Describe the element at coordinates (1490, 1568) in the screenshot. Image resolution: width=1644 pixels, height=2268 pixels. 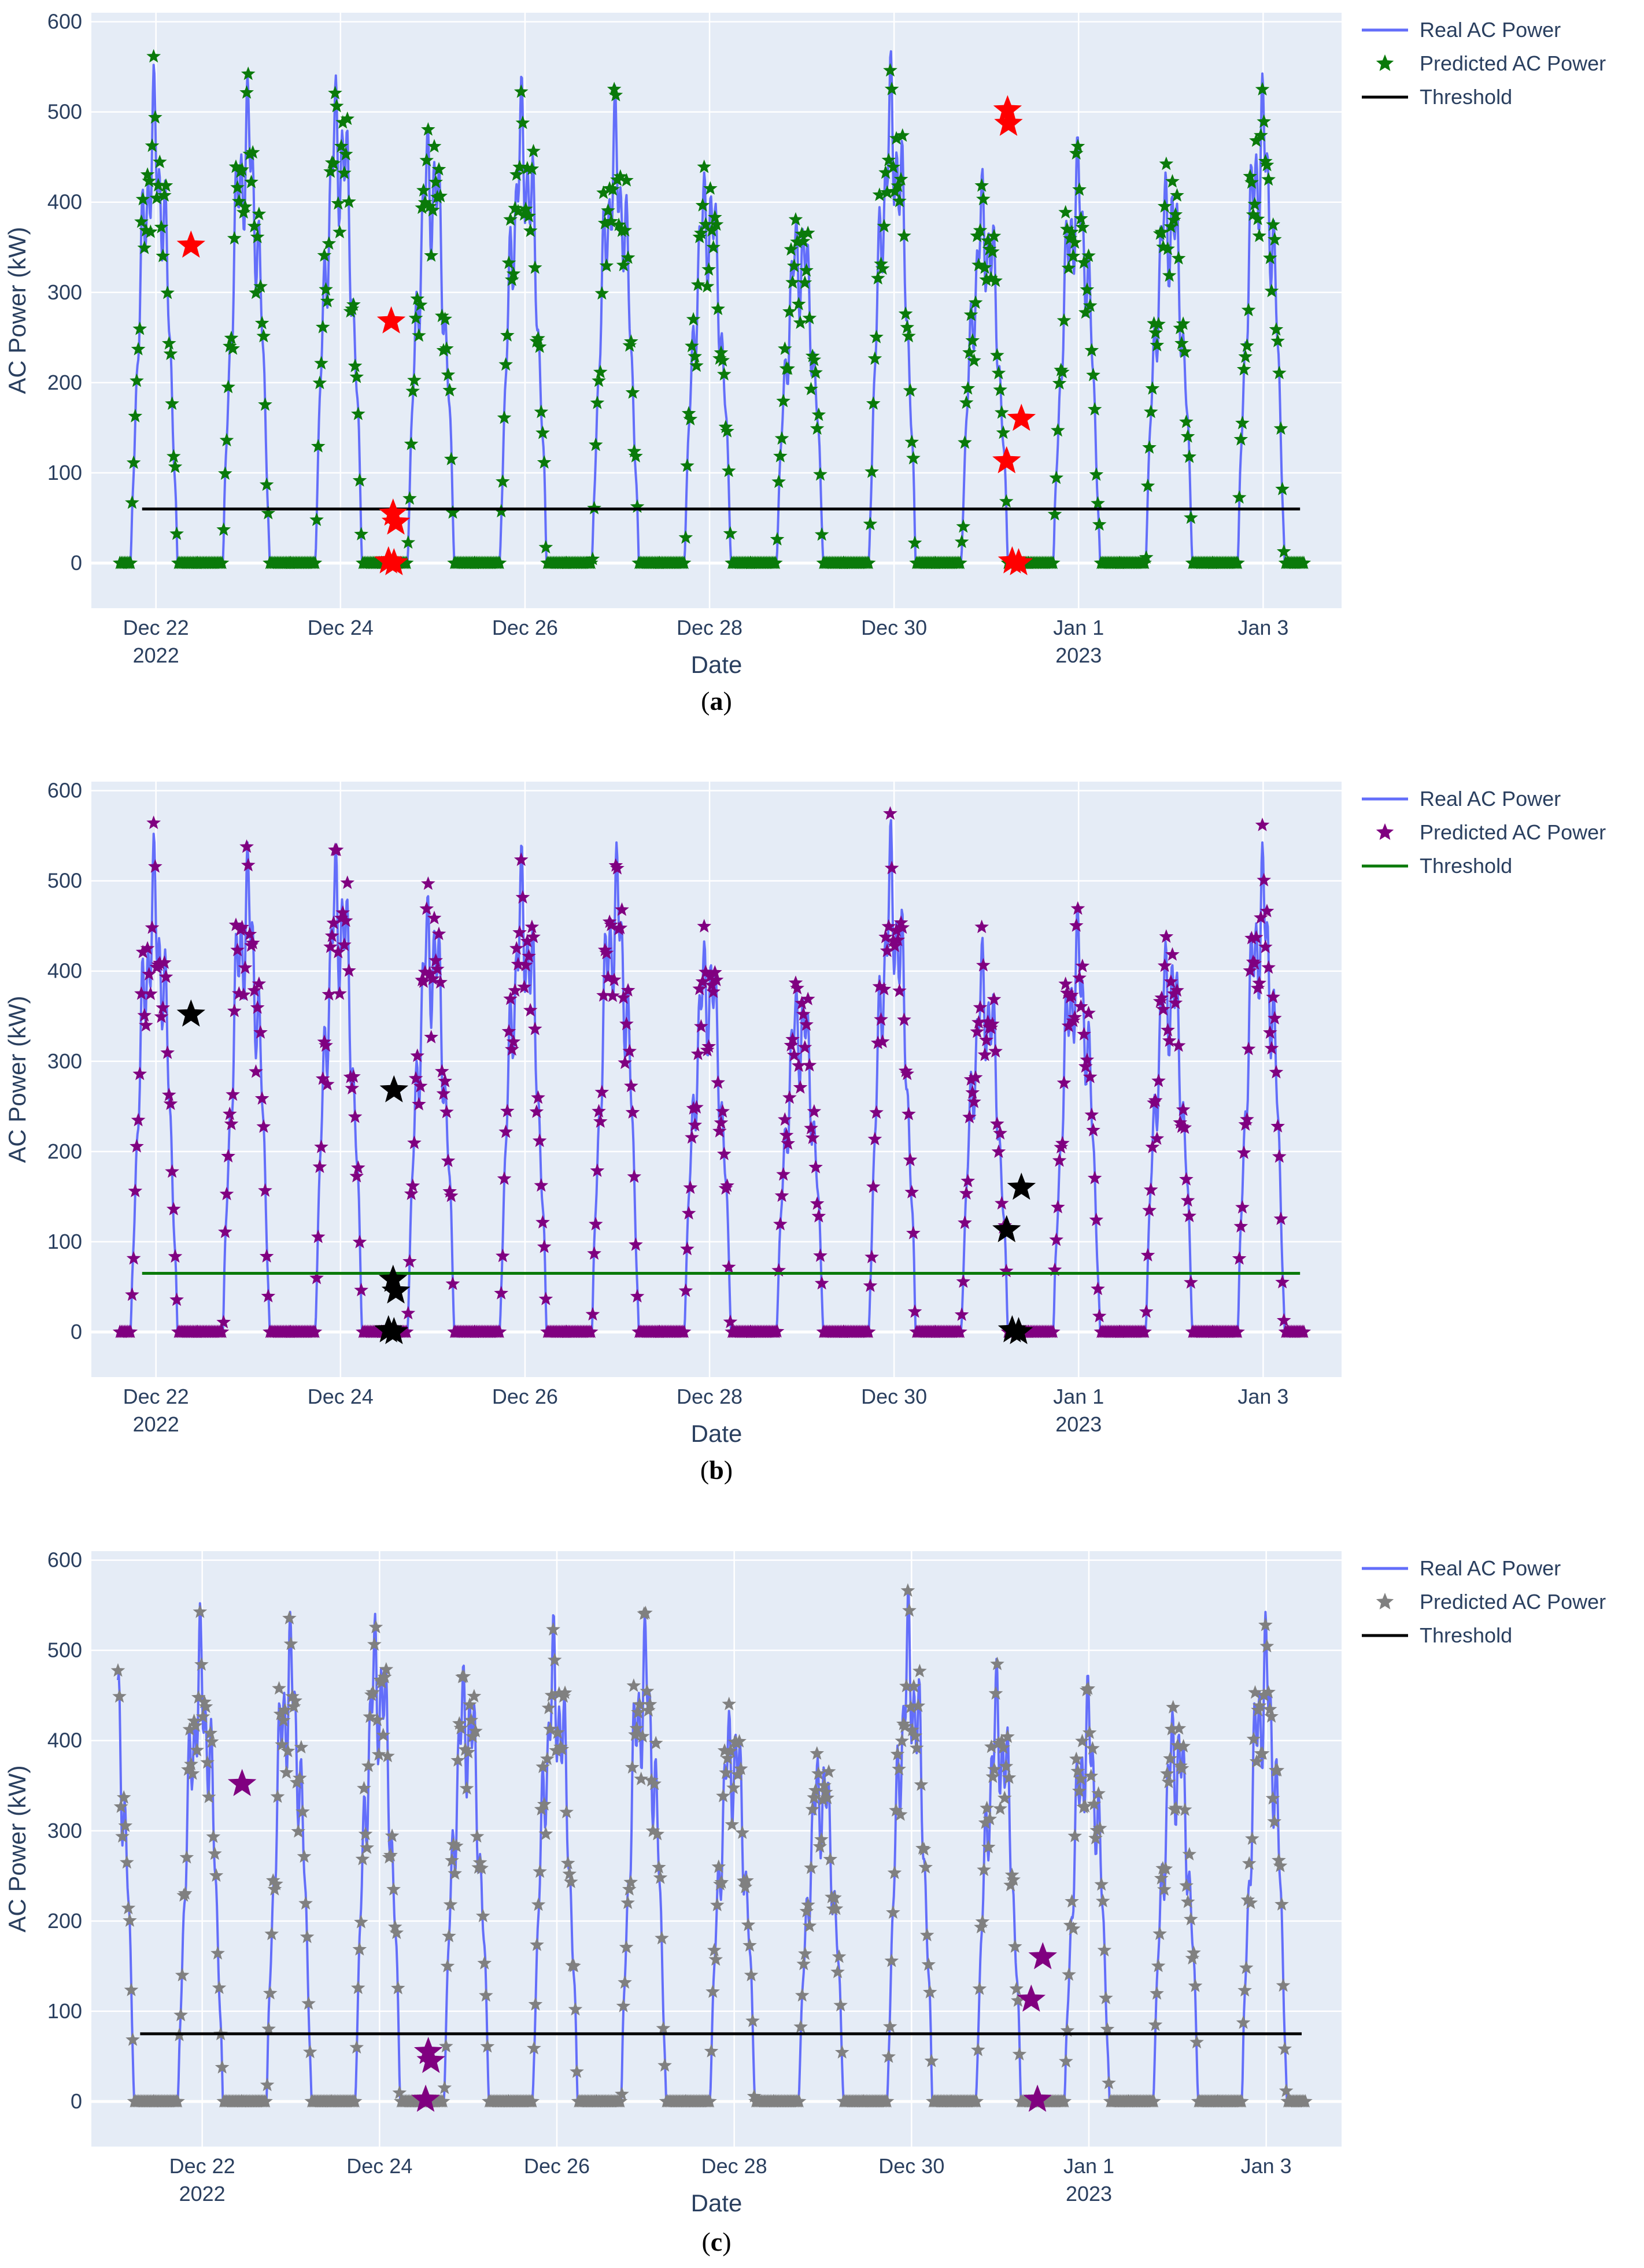
I see `legend-entry: Real AC Power` at that location.